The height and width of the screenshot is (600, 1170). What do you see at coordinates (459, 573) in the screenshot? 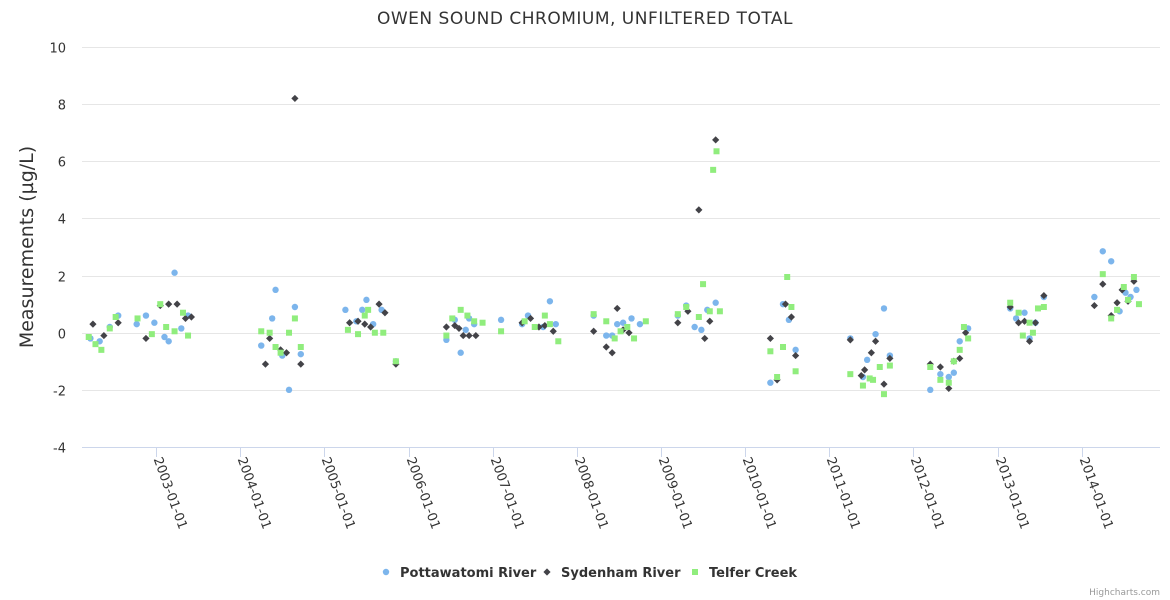
I see `legend-item: Pottawatomi River` at bounding box center [459, 573].